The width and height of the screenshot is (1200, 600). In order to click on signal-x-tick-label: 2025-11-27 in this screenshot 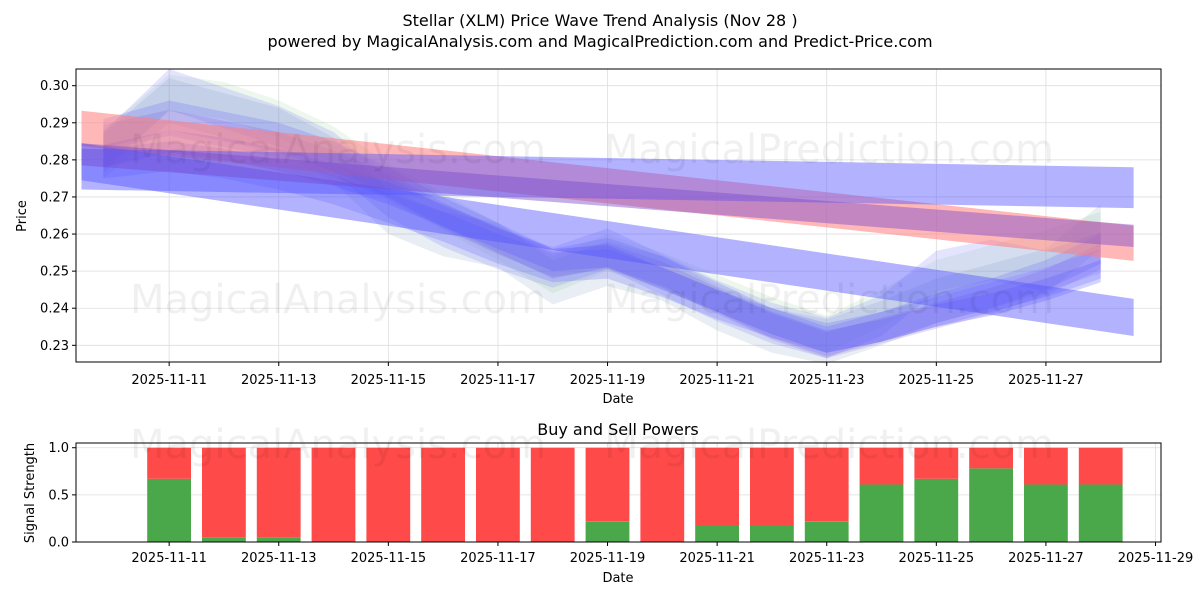, I will do `click(1046, 558)`.